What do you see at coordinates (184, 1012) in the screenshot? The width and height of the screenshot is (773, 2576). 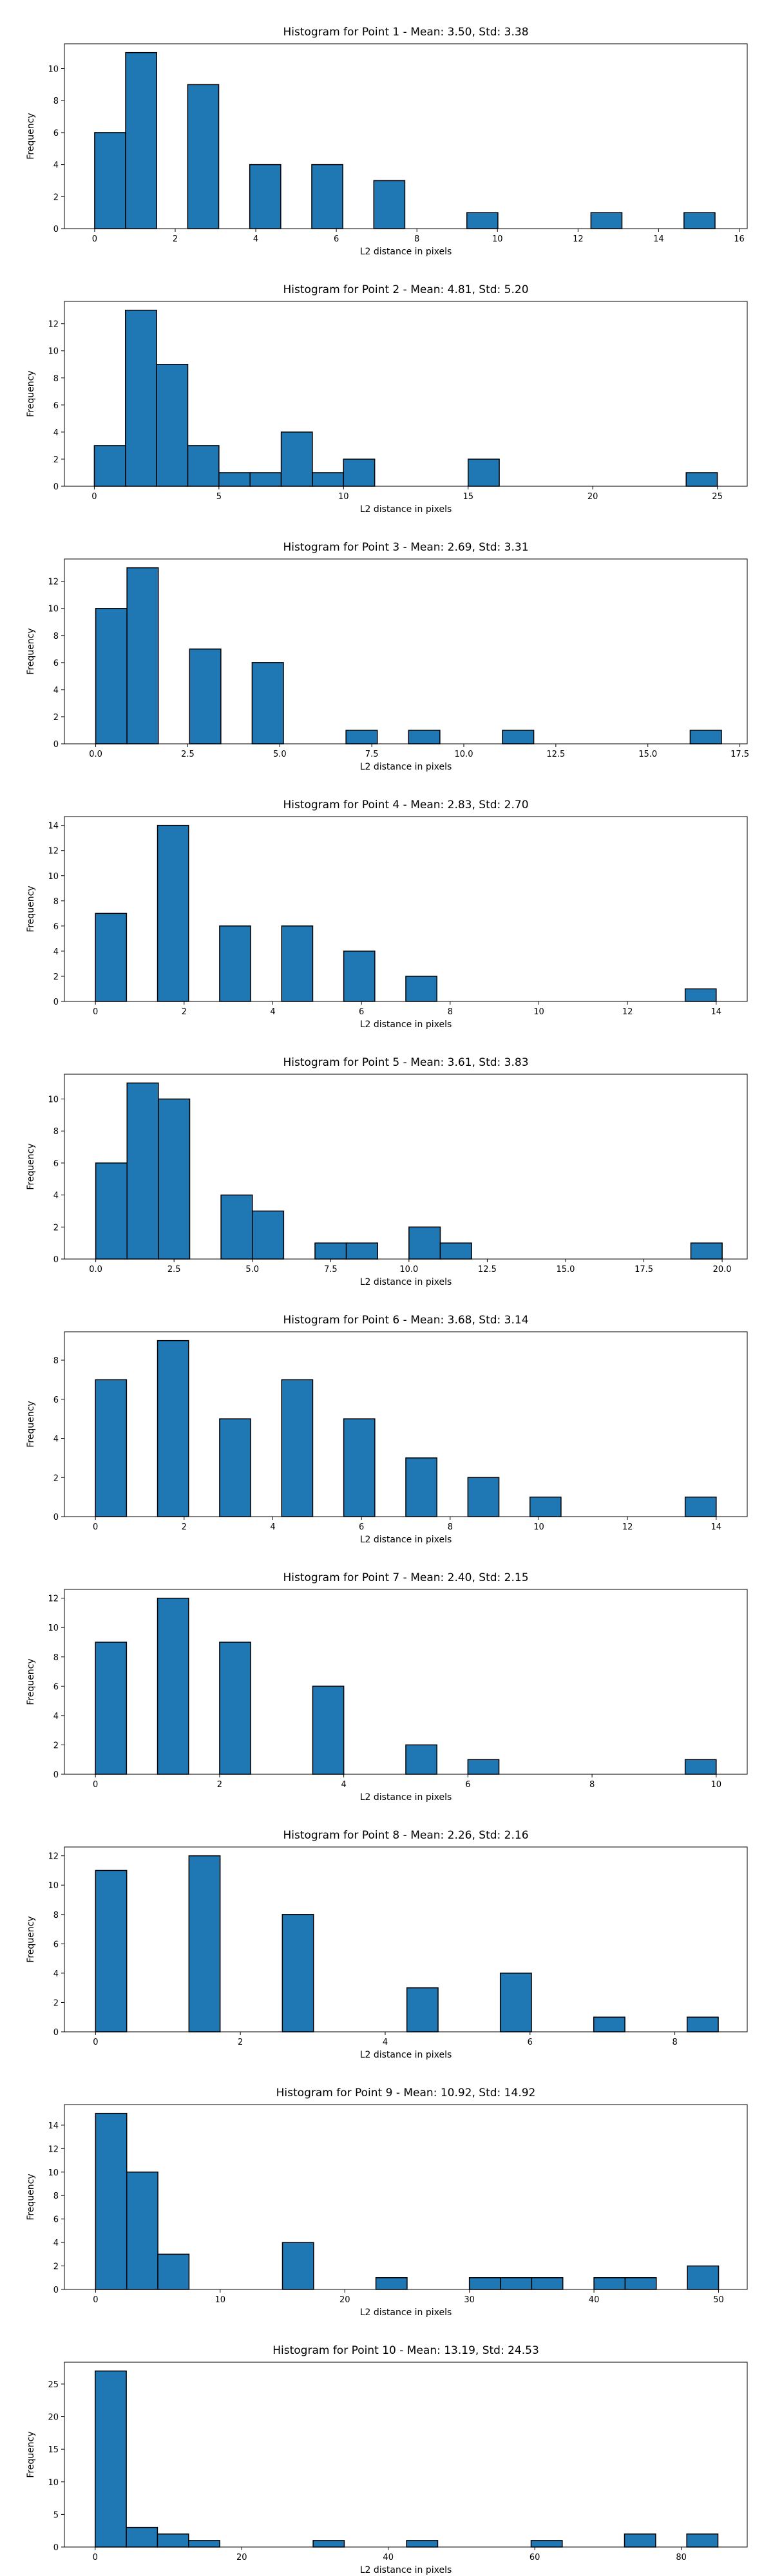 I see `x-tick-label: 2` at bounding box center [184, 1012].